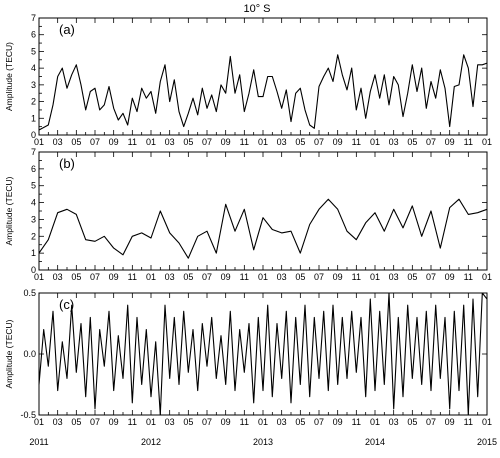  Describe the element at coordinates (263, 442) in the screenshot. I see `year-label: 2013` at that location.